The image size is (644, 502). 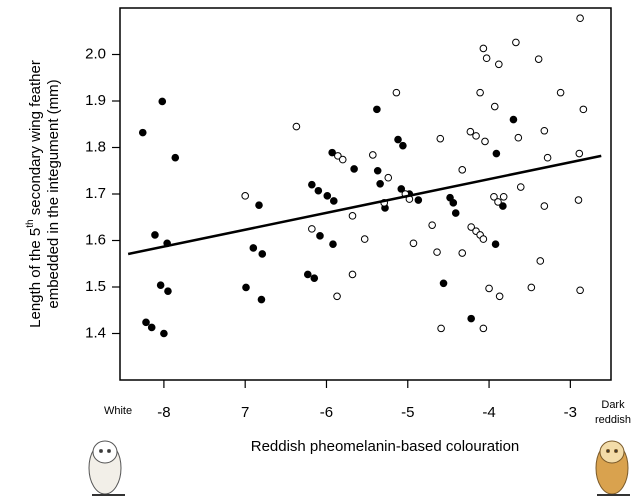 I want to click on x-tick-label: -8, so click(x=163, y=412).